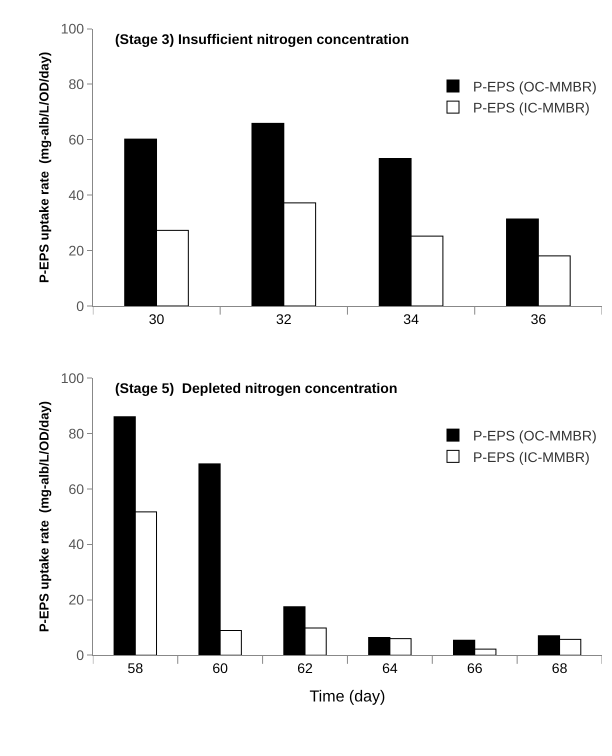 The width and height of the screenshot is (612, 756). What do you see at coordinates (262, 39) in the screenshot?
I see `chart-title: (Stage 3) Insufficient nitrogen concentration` at bounding box center [262, 39].